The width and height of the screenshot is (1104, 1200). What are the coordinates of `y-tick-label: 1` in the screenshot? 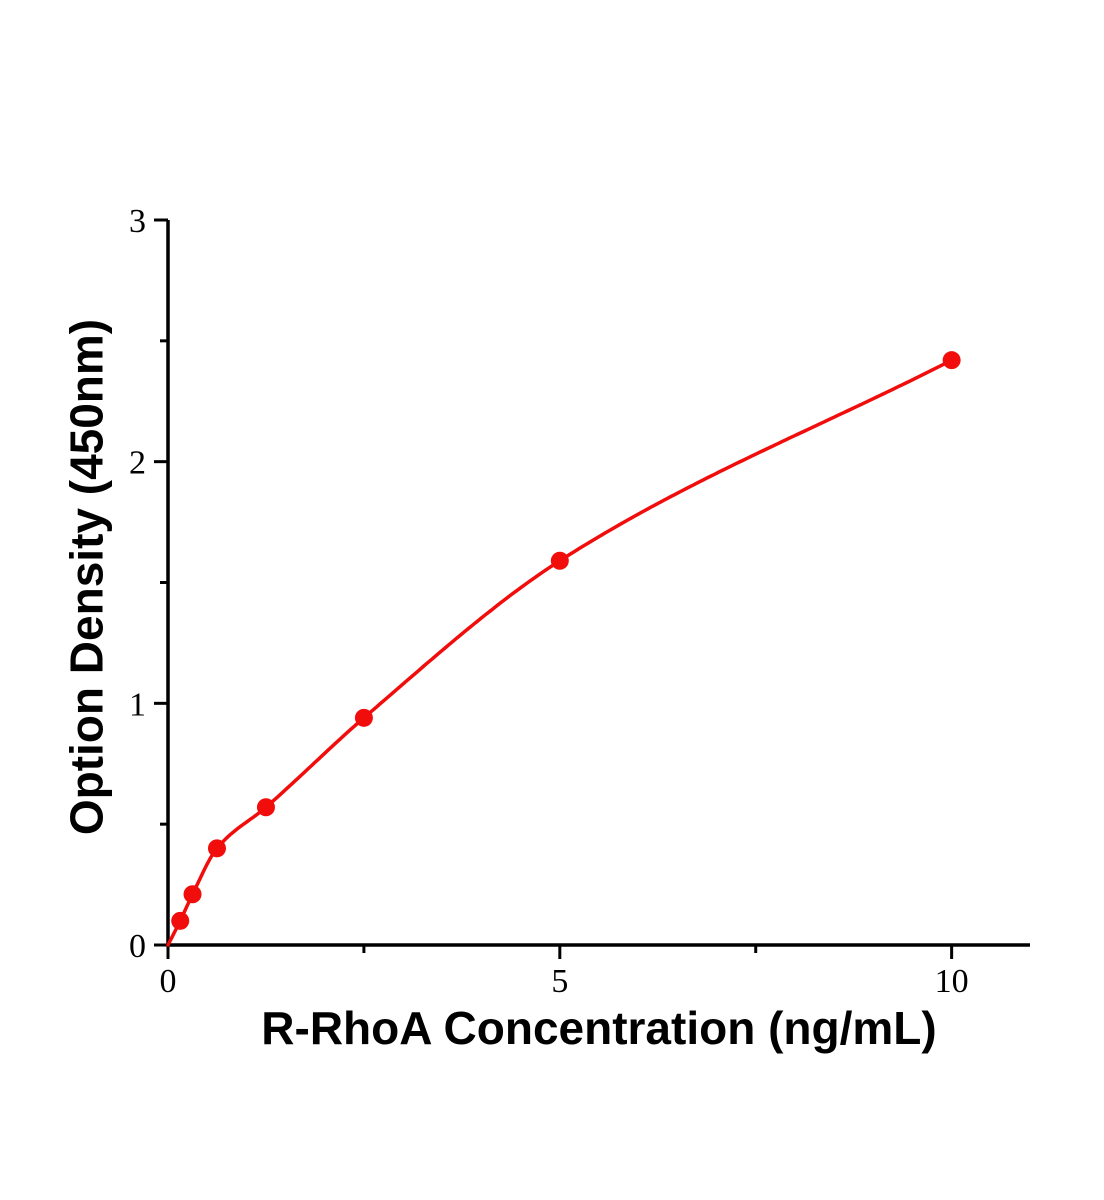 It's located at (137, 704).